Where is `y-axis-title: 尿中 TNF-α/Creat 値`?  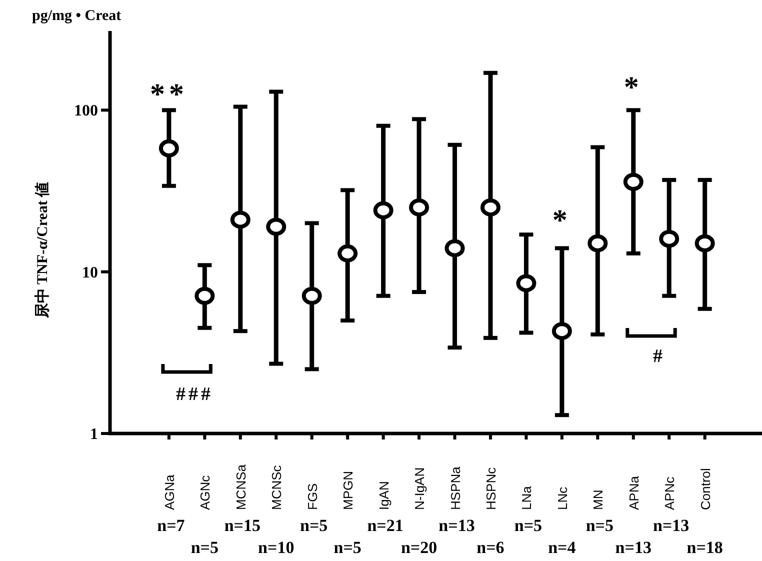
y-axis-title: 尿中 TNF-α/Creat 値 is located at coordinates (42, 251).